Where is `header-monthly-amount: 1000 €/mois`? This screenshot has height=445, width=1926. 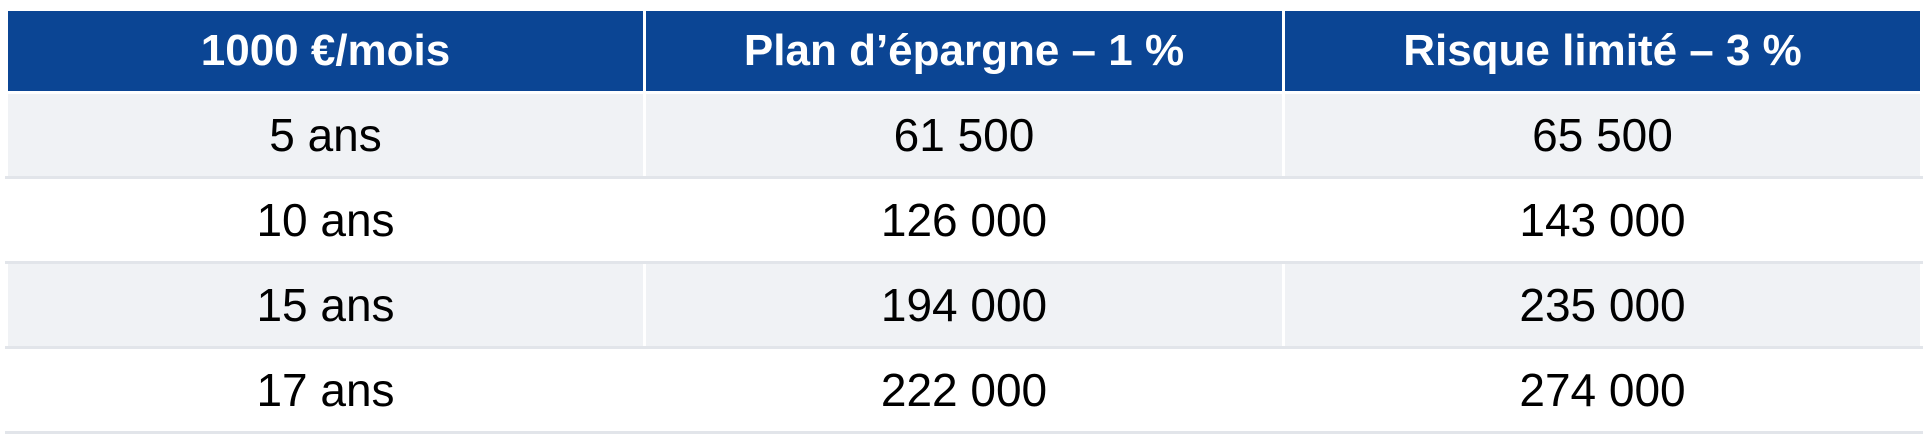 header-monthly-amount: 1000 €/mois is located at coordinates (325, 51).